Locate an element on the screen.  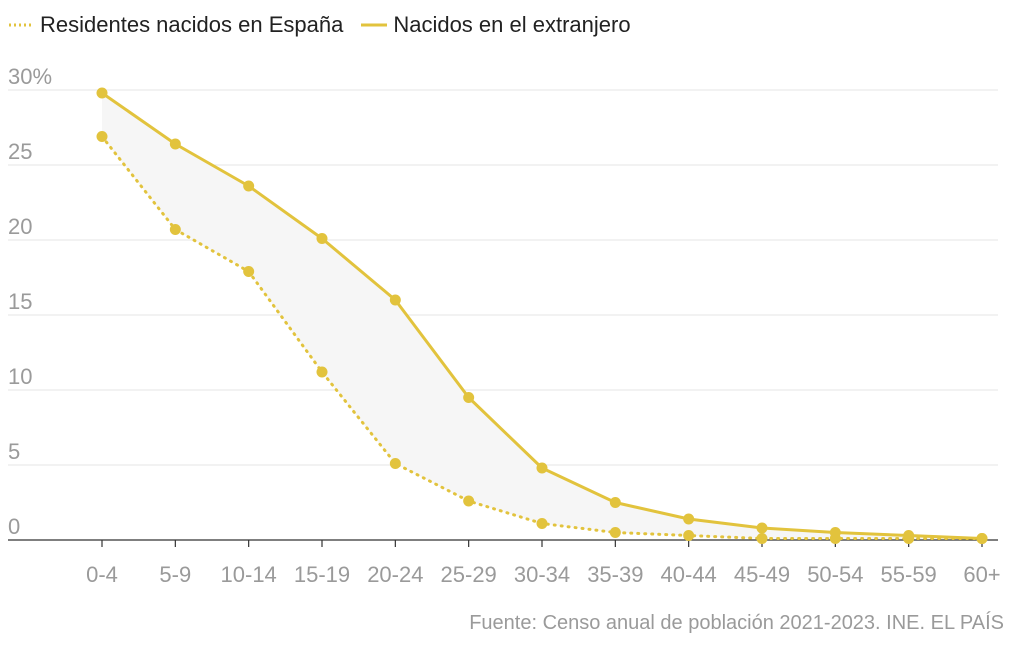
x-tick-label: 40-44 is located at coordinates (689, 574).